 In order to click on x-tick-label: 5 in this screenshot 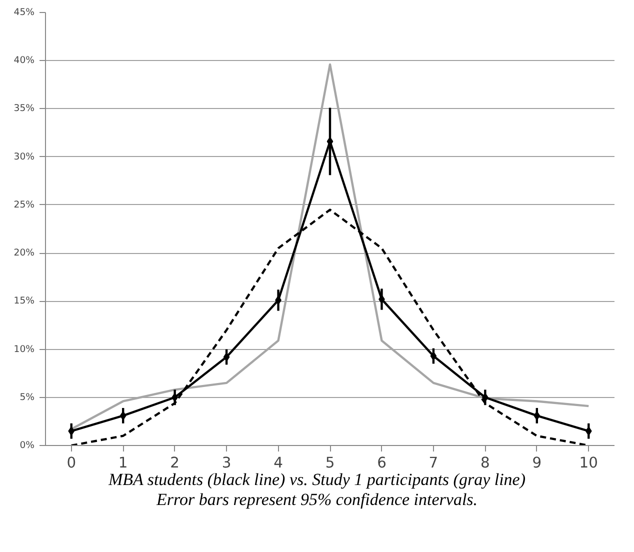, I will do `click(330, 463)`.